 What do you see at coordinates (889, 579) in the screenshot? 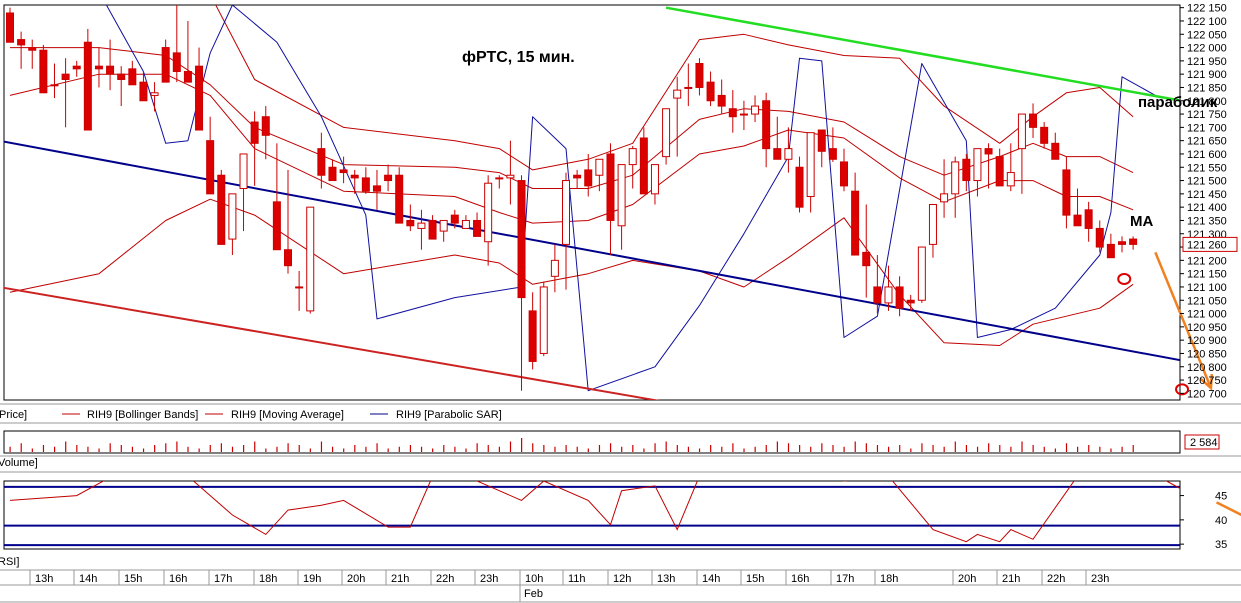
I see `time-tick-label: 18h` at bounding box center [889, 579].